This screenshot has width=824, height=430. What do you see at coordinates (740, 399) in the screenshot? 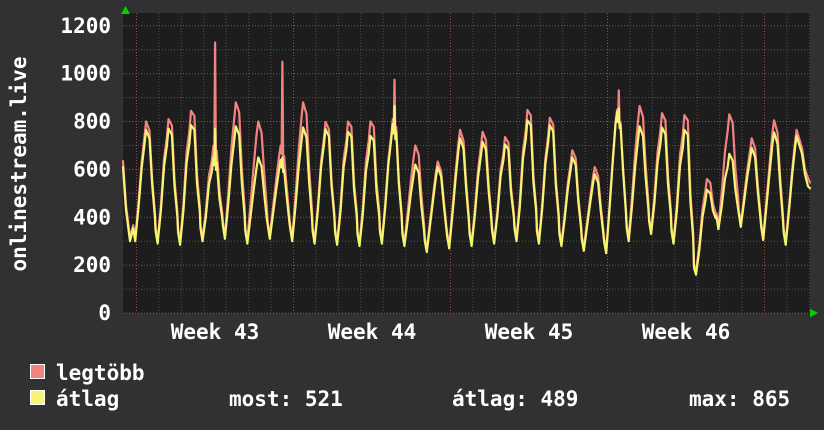
I see `stat-max: max: 865` at bounding box center [740, 399].